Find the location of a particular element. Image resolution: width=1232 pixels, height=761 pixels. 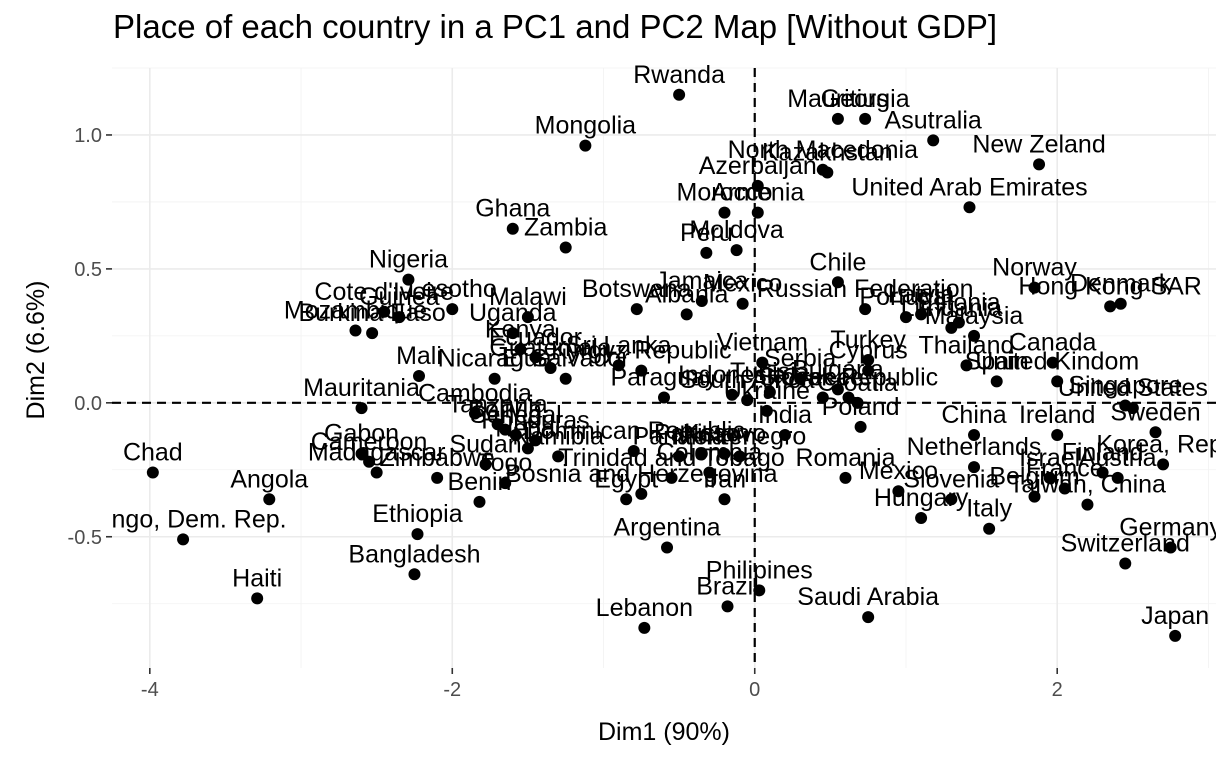

data-point-label: Colombia is located at coordinates (710, 452).